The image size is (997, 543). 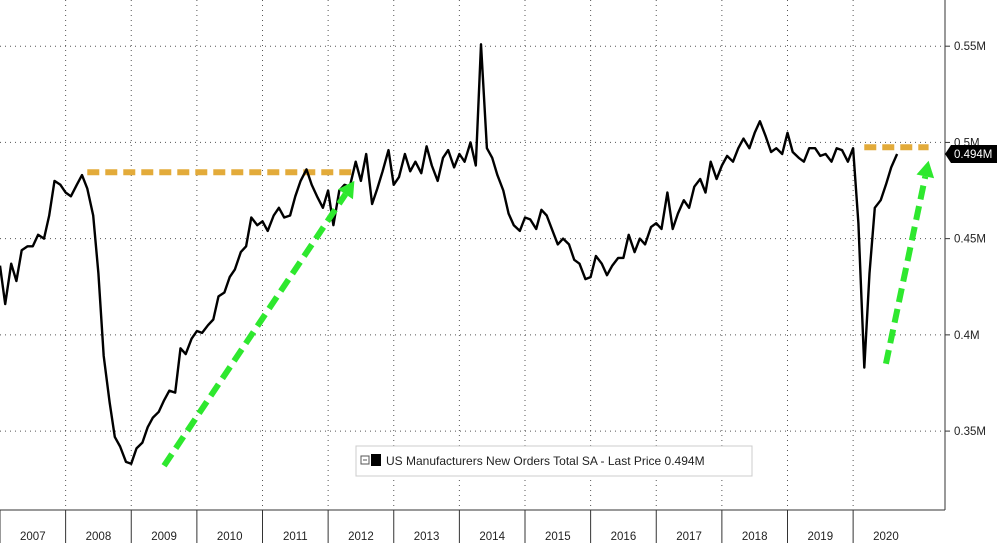 What do you see at coordinates (755, 537) in the screenshot?
I see `x-tick-label: 2018` at bounding box center [755, 537].